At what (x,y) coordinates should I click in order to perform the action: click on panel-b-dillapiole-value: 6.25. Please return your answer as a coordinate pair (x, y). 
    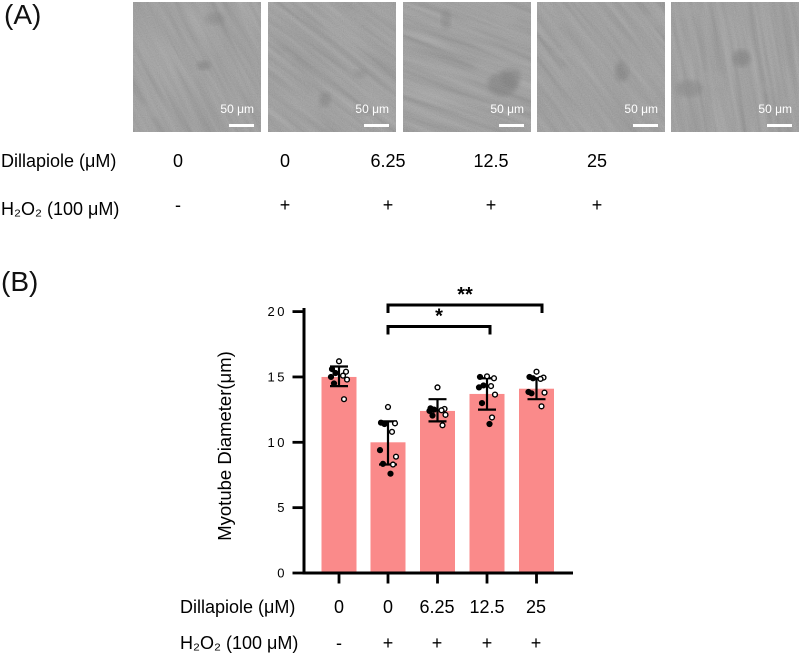
    Looking at the image, I should click on (437, 607).